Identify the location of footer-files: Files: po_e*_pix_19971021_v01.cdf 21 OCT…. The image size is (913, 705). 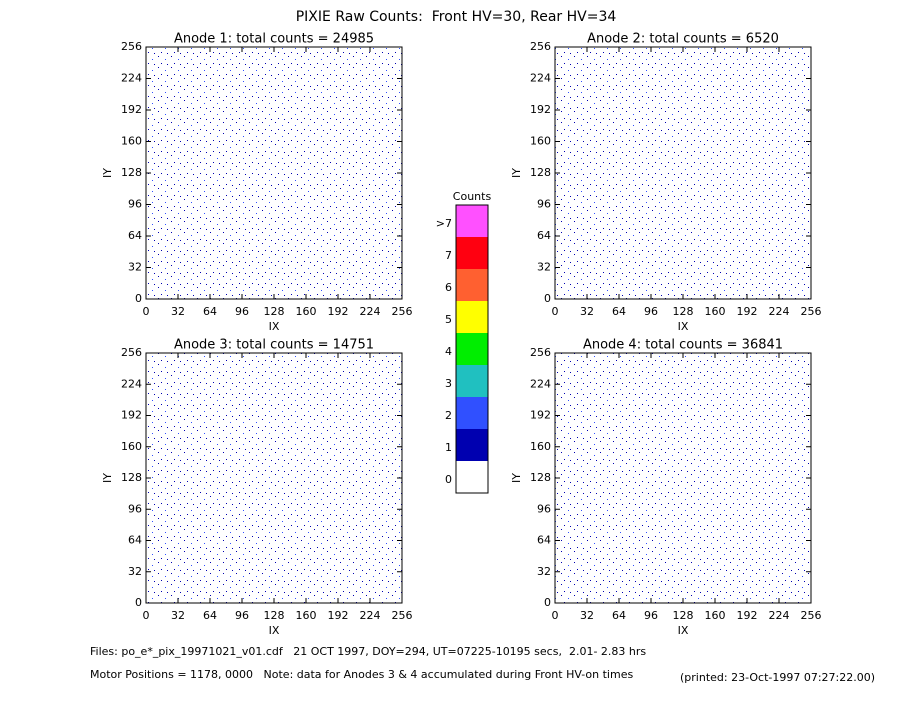
(368, 651).